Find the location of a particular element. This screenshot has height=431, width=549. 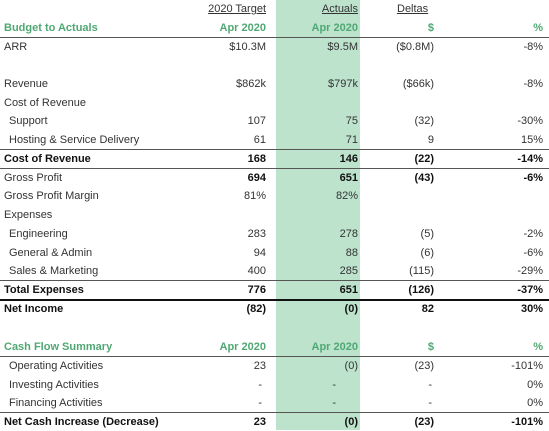

delta-pct: -29% is located at coordinates (530, 271).